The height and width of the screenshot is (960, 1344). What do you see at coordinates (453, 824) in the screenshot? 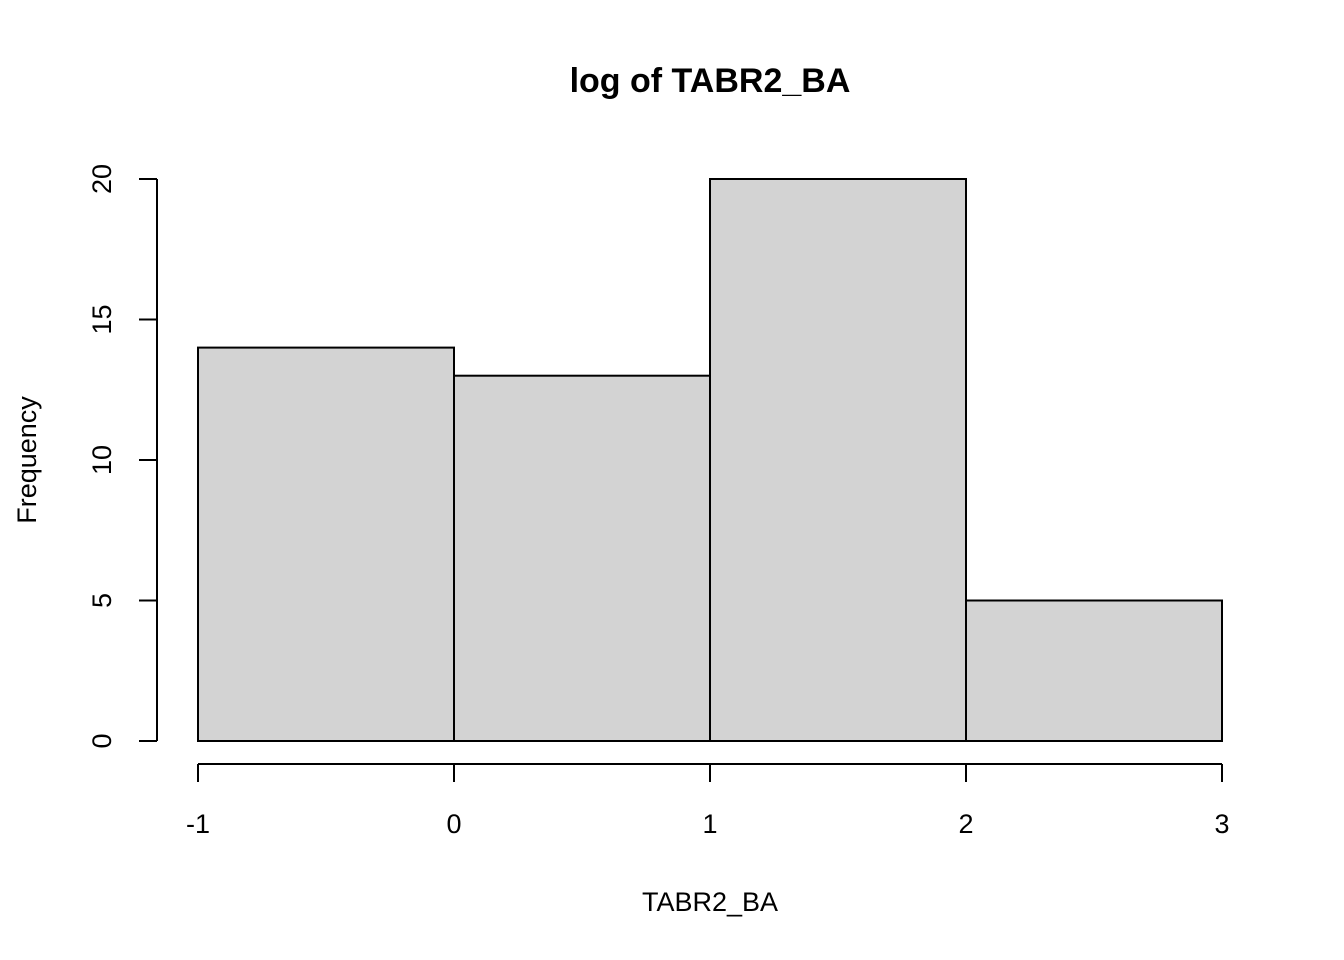
I see `x-tick-label: 0` at bounding box center [453, 824].